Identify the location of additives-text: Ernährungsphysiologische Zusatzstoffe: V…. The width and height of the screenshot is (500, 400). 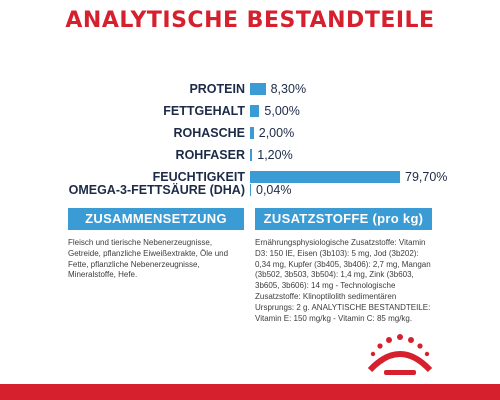
(343, 280).